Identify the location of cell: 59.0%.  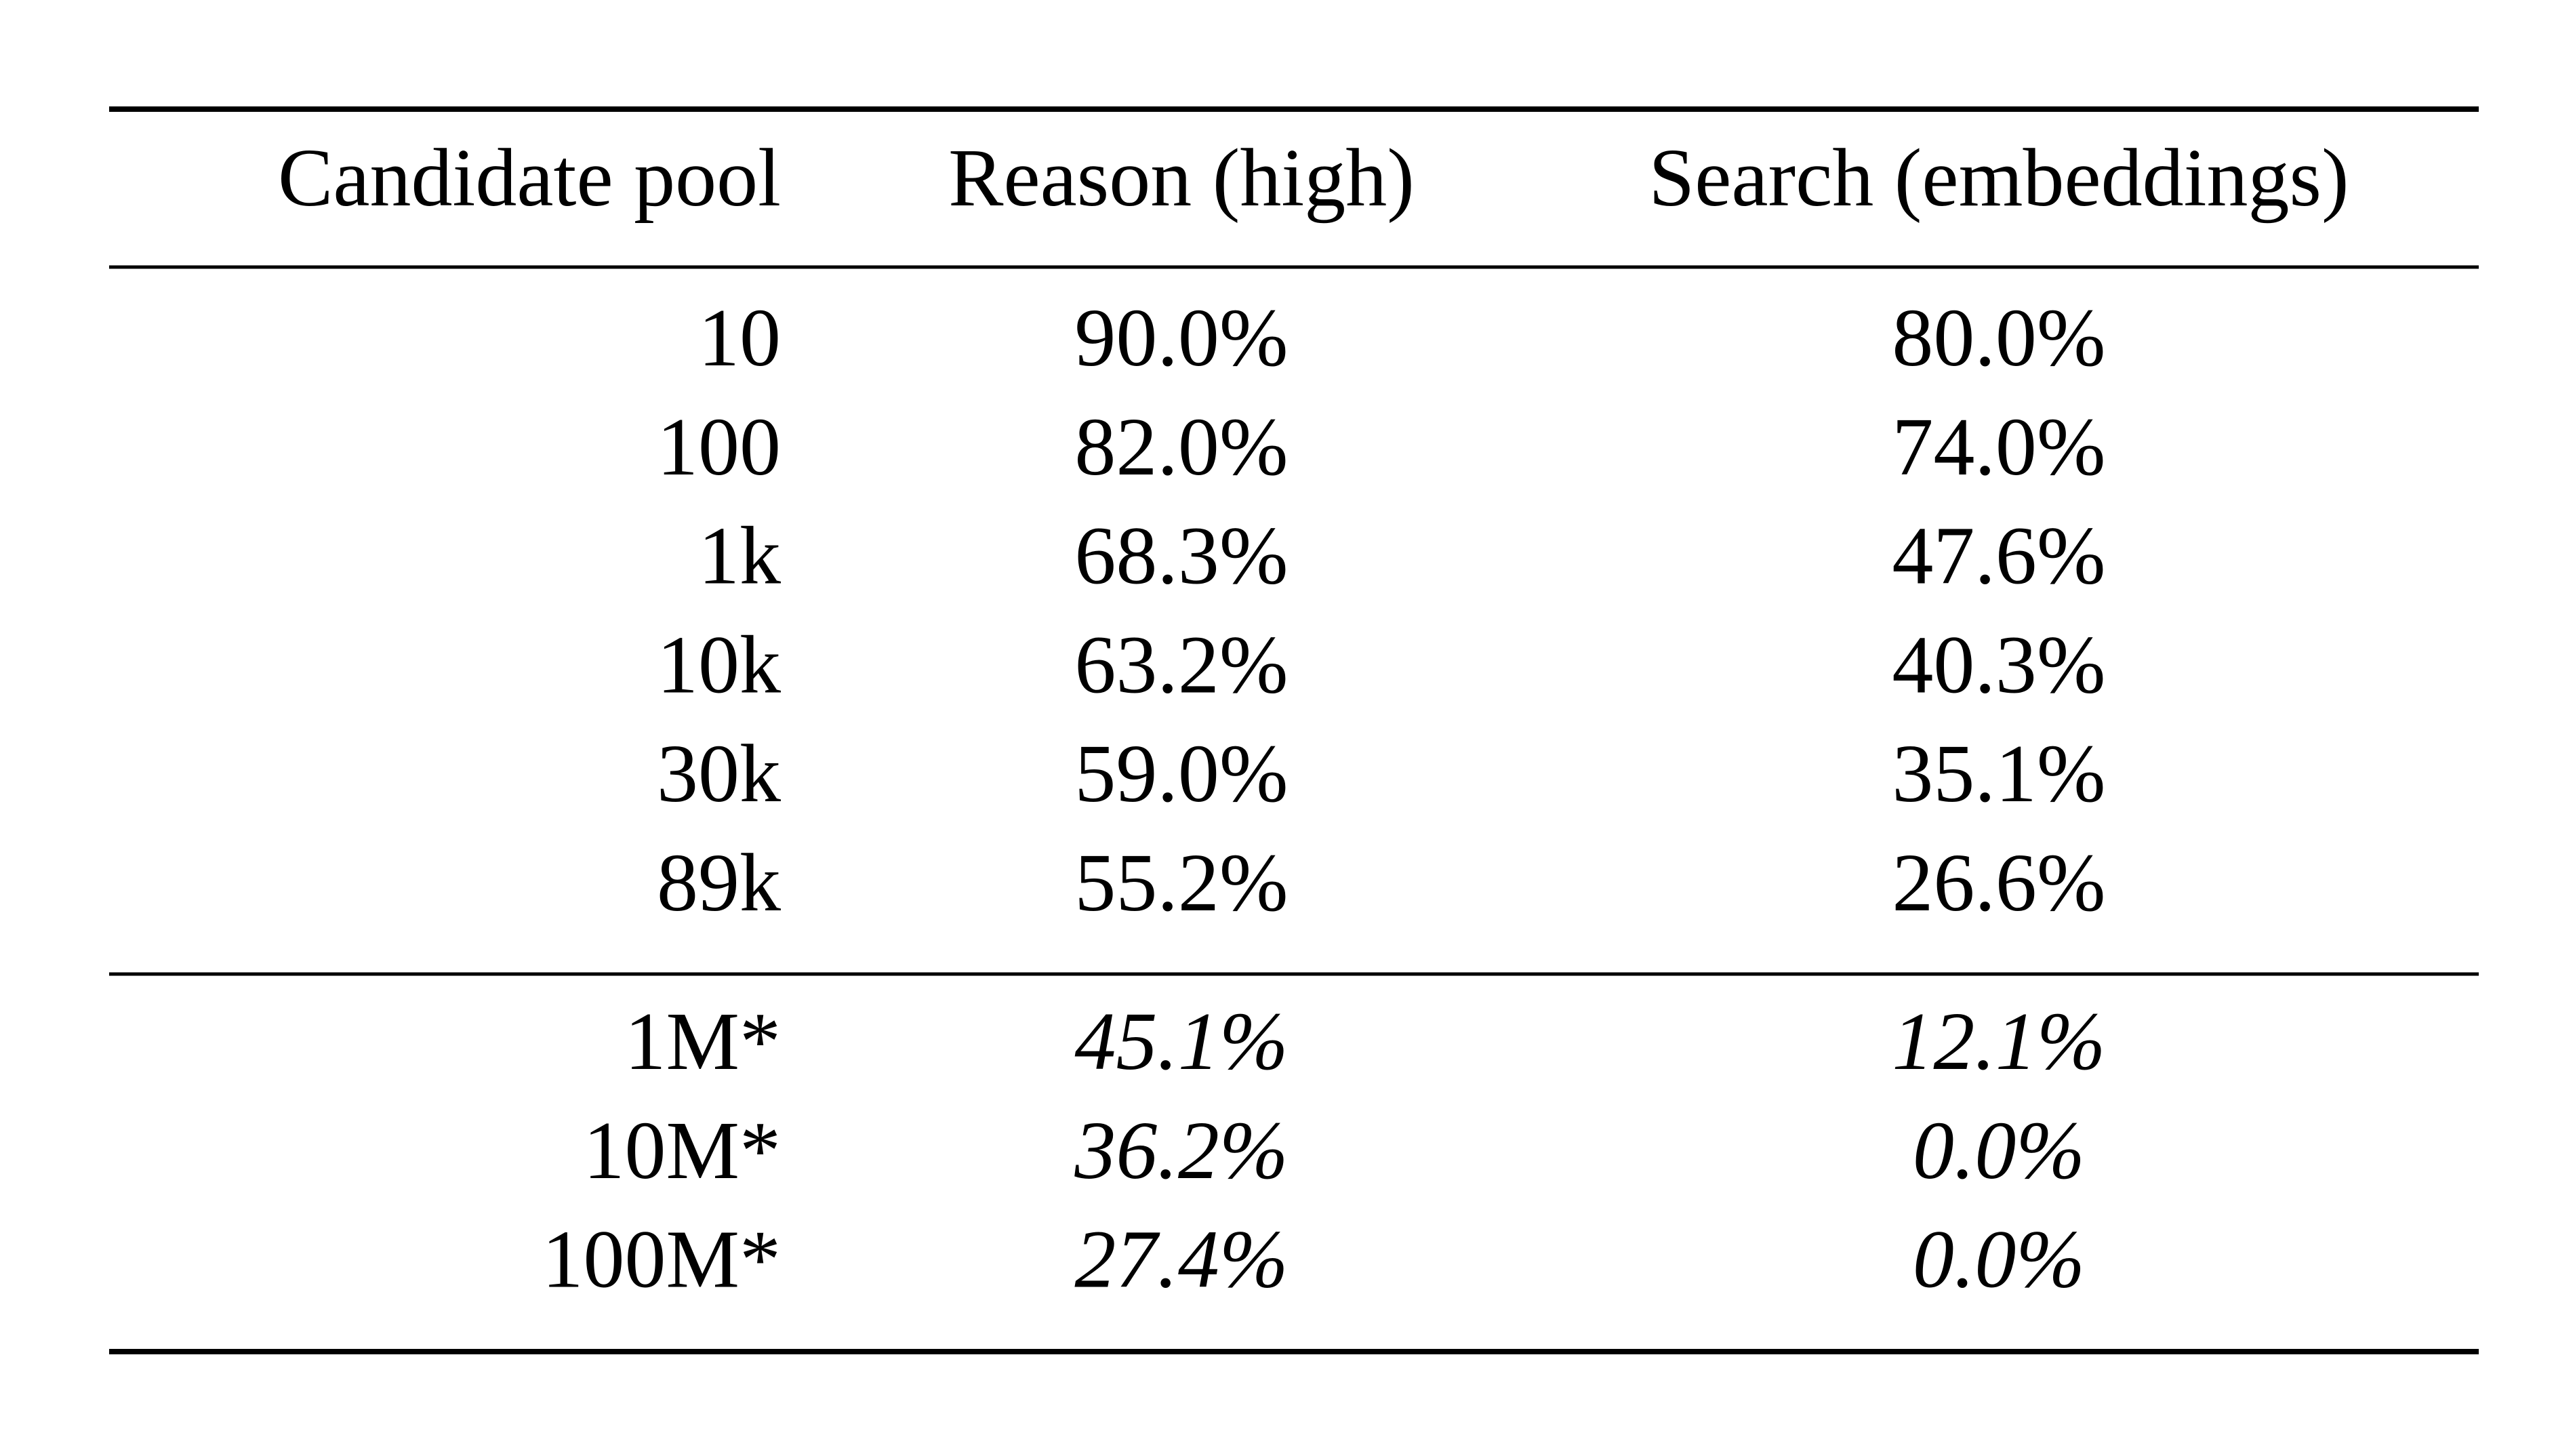
(1181, 774).